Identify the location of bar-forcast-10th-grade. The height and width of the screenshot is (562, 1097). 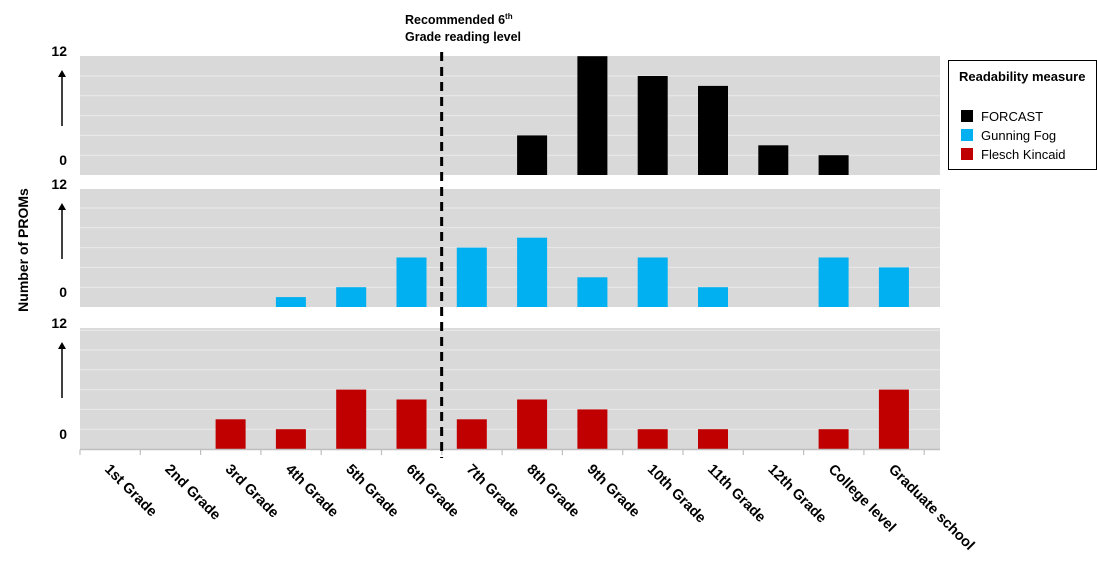
(652, 125).